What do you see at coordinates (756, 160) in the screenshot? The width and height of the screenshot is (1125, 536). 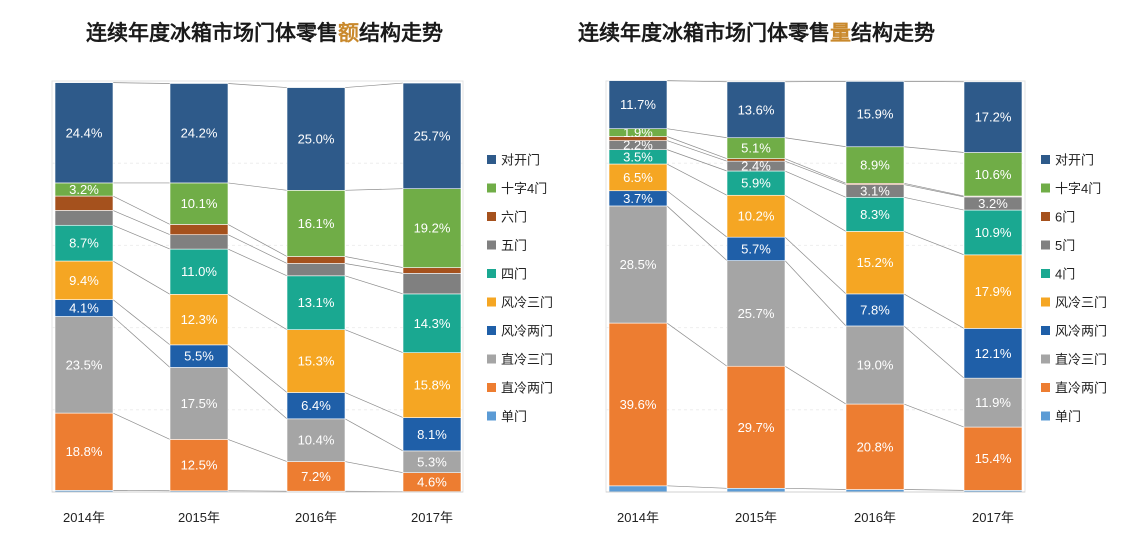 I see `bar-segment-6门` at bounding box center [756, 160].